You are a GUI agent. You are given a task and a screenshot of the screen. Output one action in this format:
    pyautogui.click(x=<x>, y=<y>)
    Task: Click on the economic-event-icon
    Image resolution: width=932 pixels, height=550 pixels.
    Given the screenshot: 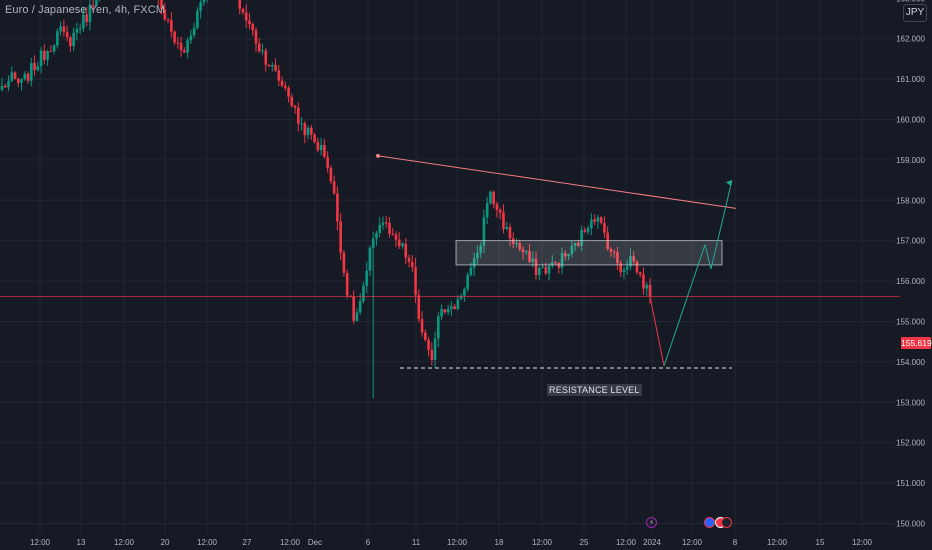 What is the action you would take?
    pyautogui.click(x=709, y=522)
    